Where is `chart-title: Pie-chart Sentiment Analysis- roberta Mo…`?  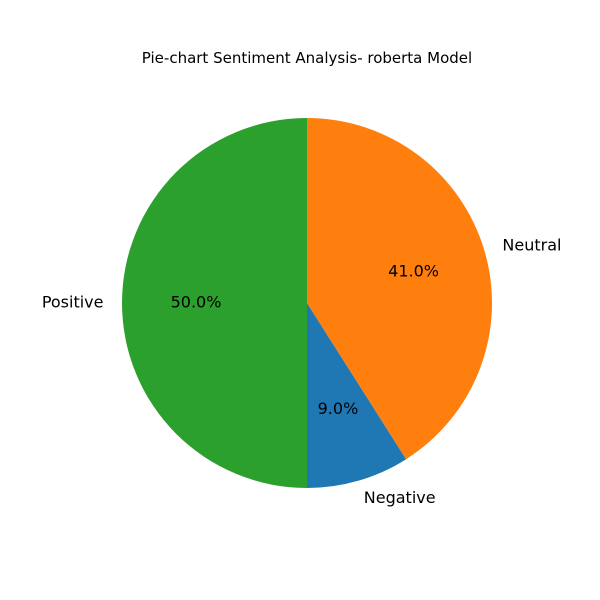
chart-title: Pie-chart Sentiment Analysis- roberta Mo… is located at coordinates (307, 58).